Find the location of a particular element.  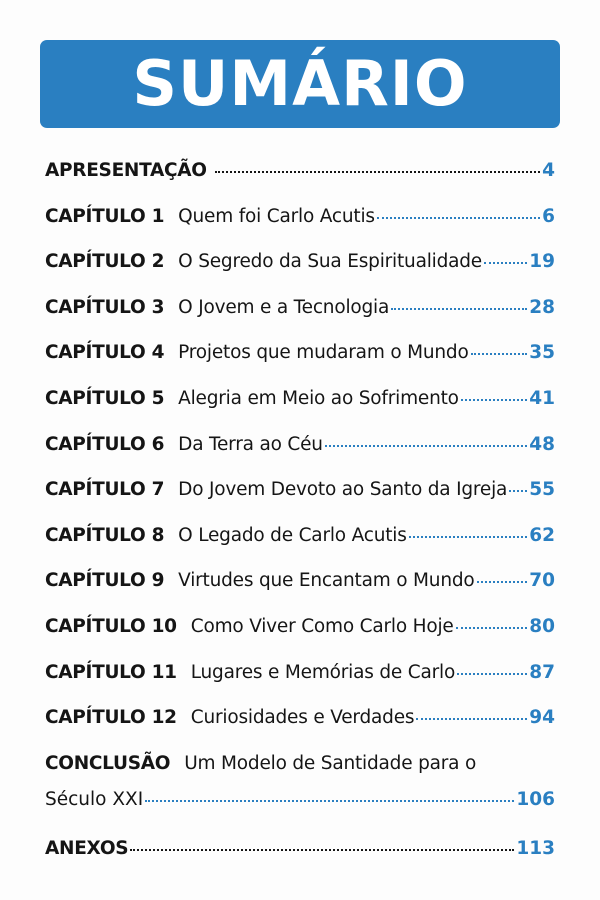

entry-title: Curiosidades e Verdades is located at coordinates (302, 718).